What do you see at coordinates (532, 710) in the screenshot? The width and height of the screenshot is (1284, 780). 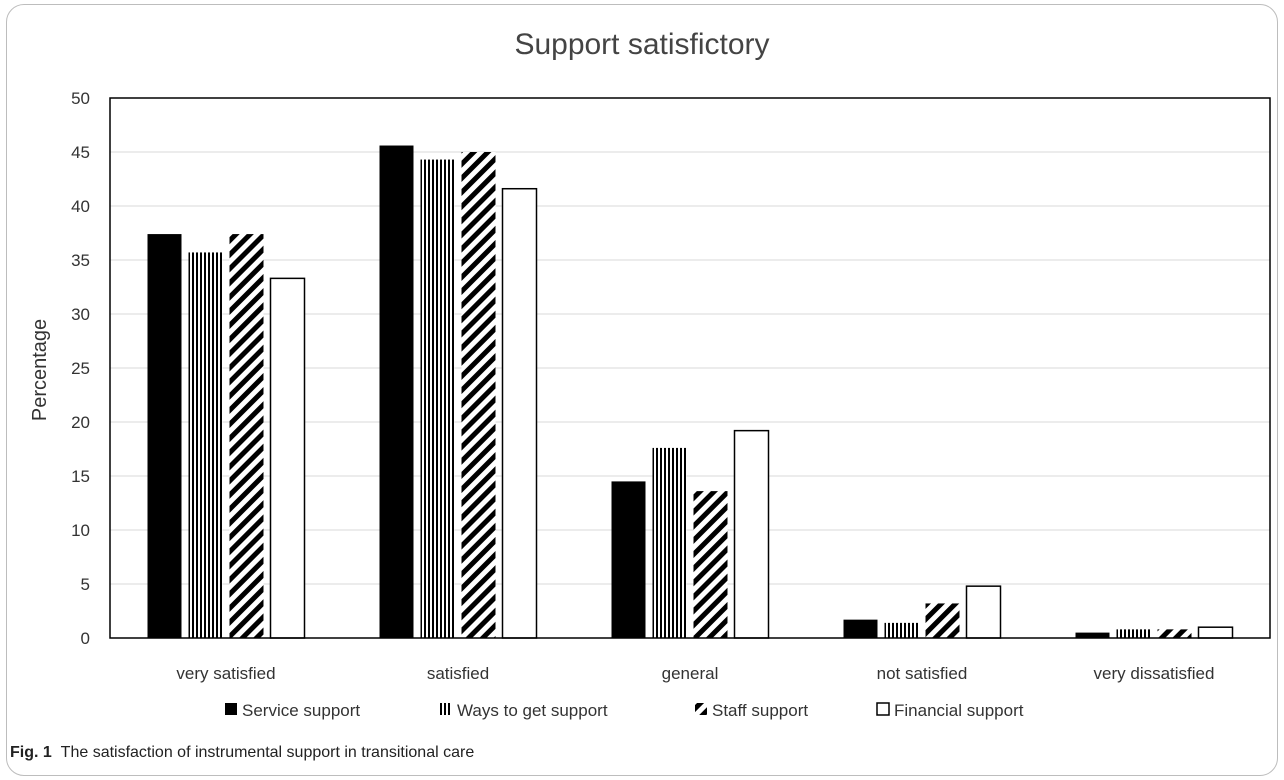 I see `legend-label: Ways to get support` at bounding box center [532, 710].